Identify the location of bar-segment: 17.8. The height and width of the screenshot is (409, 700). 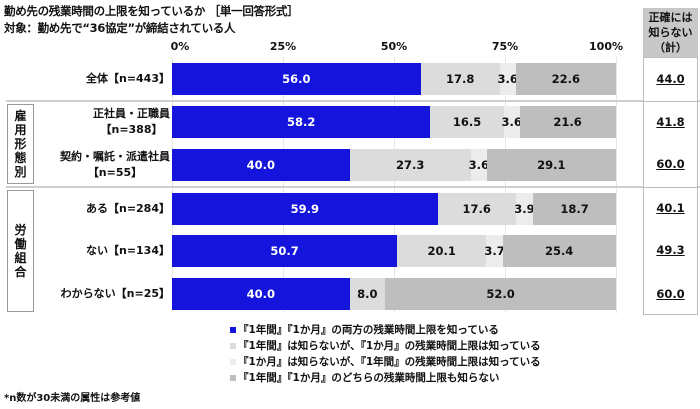
(460, 79).